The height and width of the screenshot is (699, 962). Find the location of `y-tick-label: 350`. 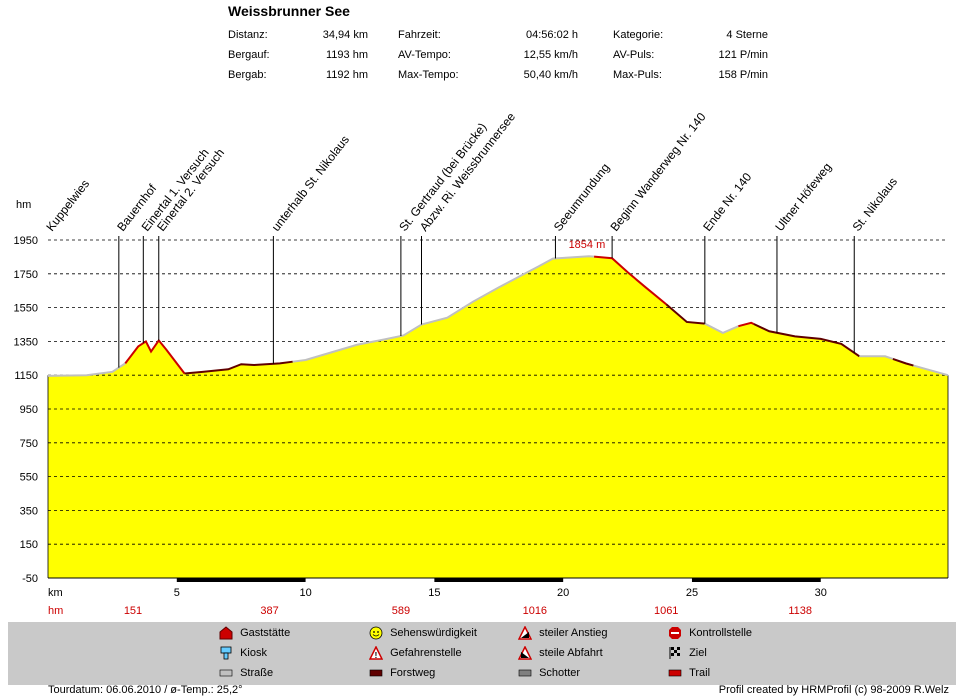

y-tick-label: 350 is located at coordinates (29, 511).